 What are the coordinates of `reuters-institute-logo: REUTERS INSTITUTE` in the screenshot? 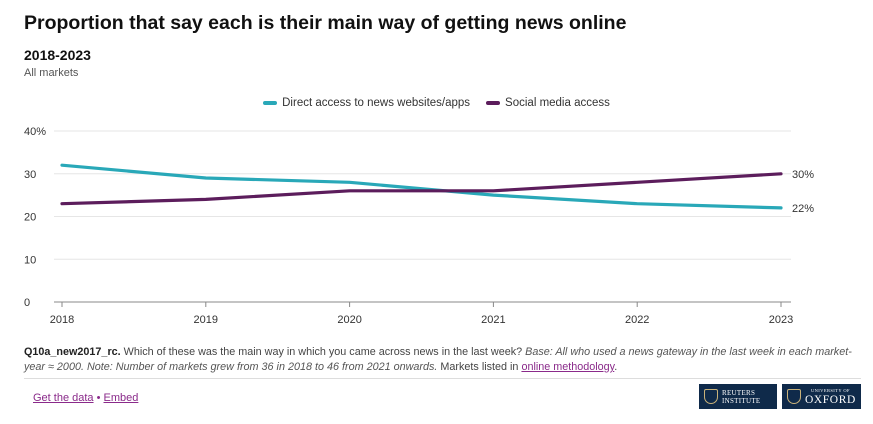 It's located at (738, 396).